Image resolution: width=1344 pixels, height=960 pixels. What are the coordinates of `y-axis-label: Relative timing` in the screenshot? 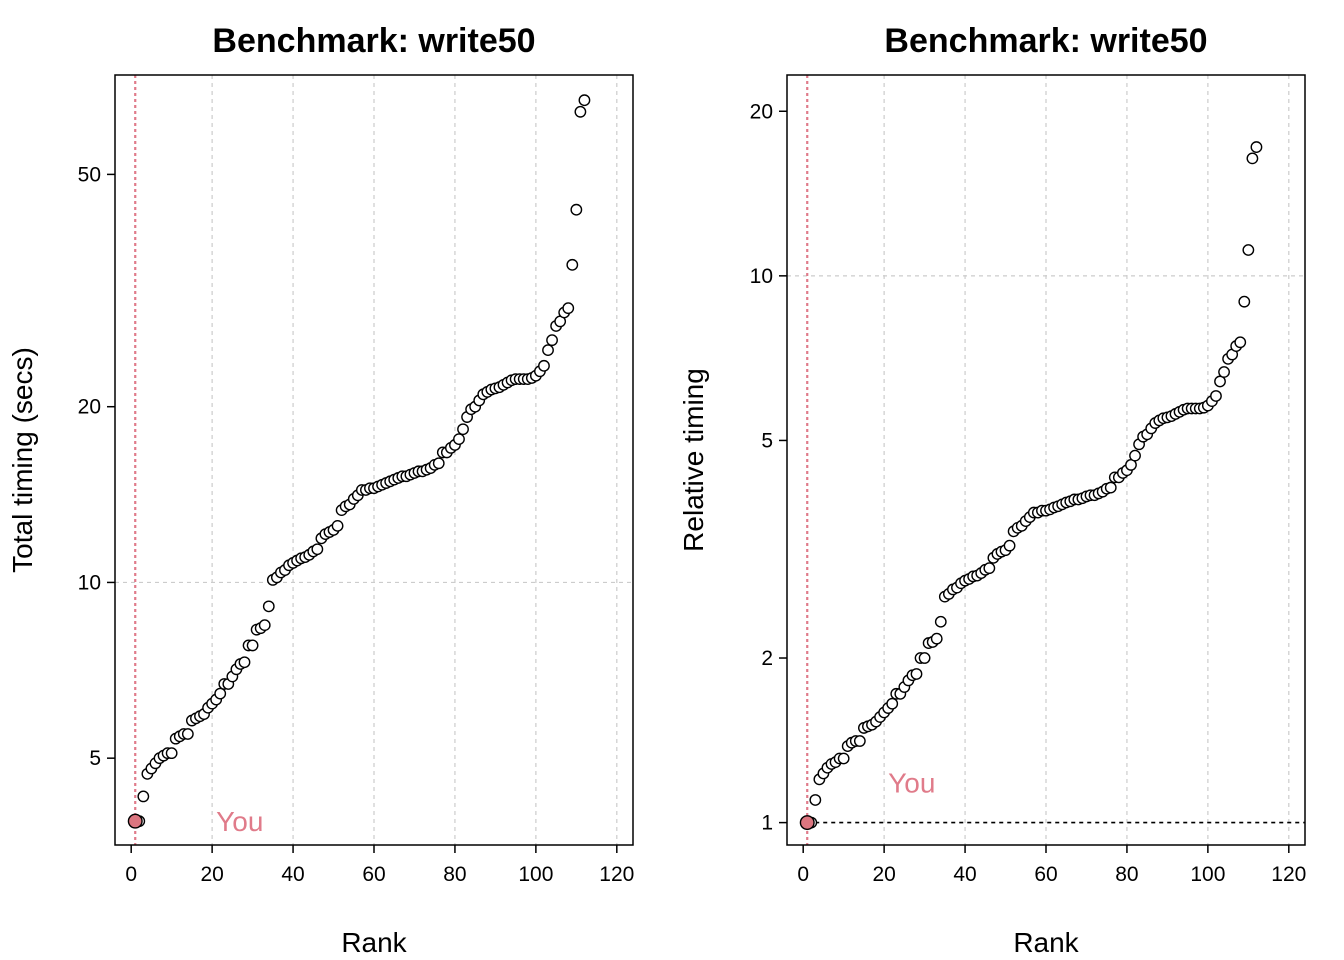 It's located at (693, 460).